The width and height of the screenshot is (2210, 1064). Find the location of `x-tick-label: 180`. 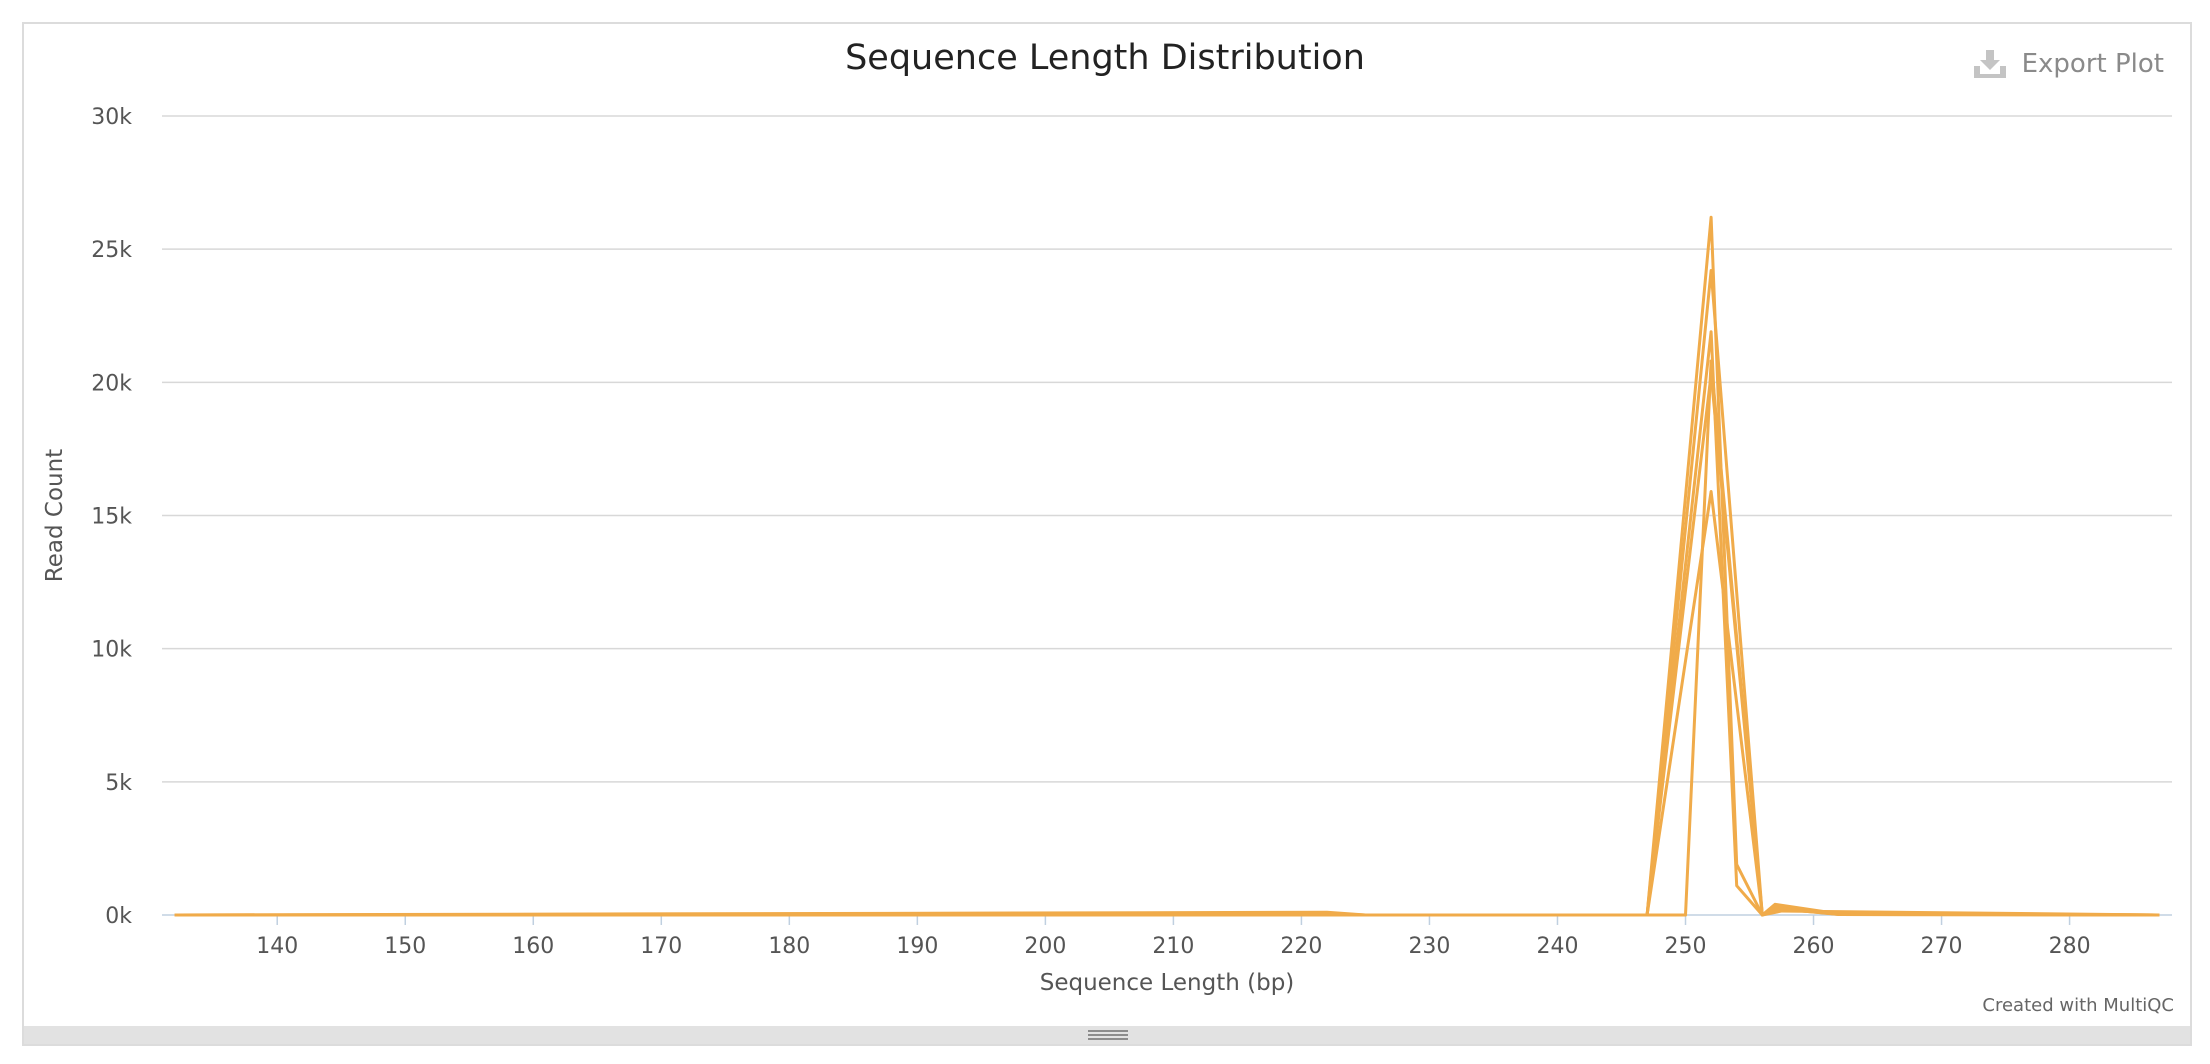

x-tick-label: 180 is located at coordinates (789, 946).